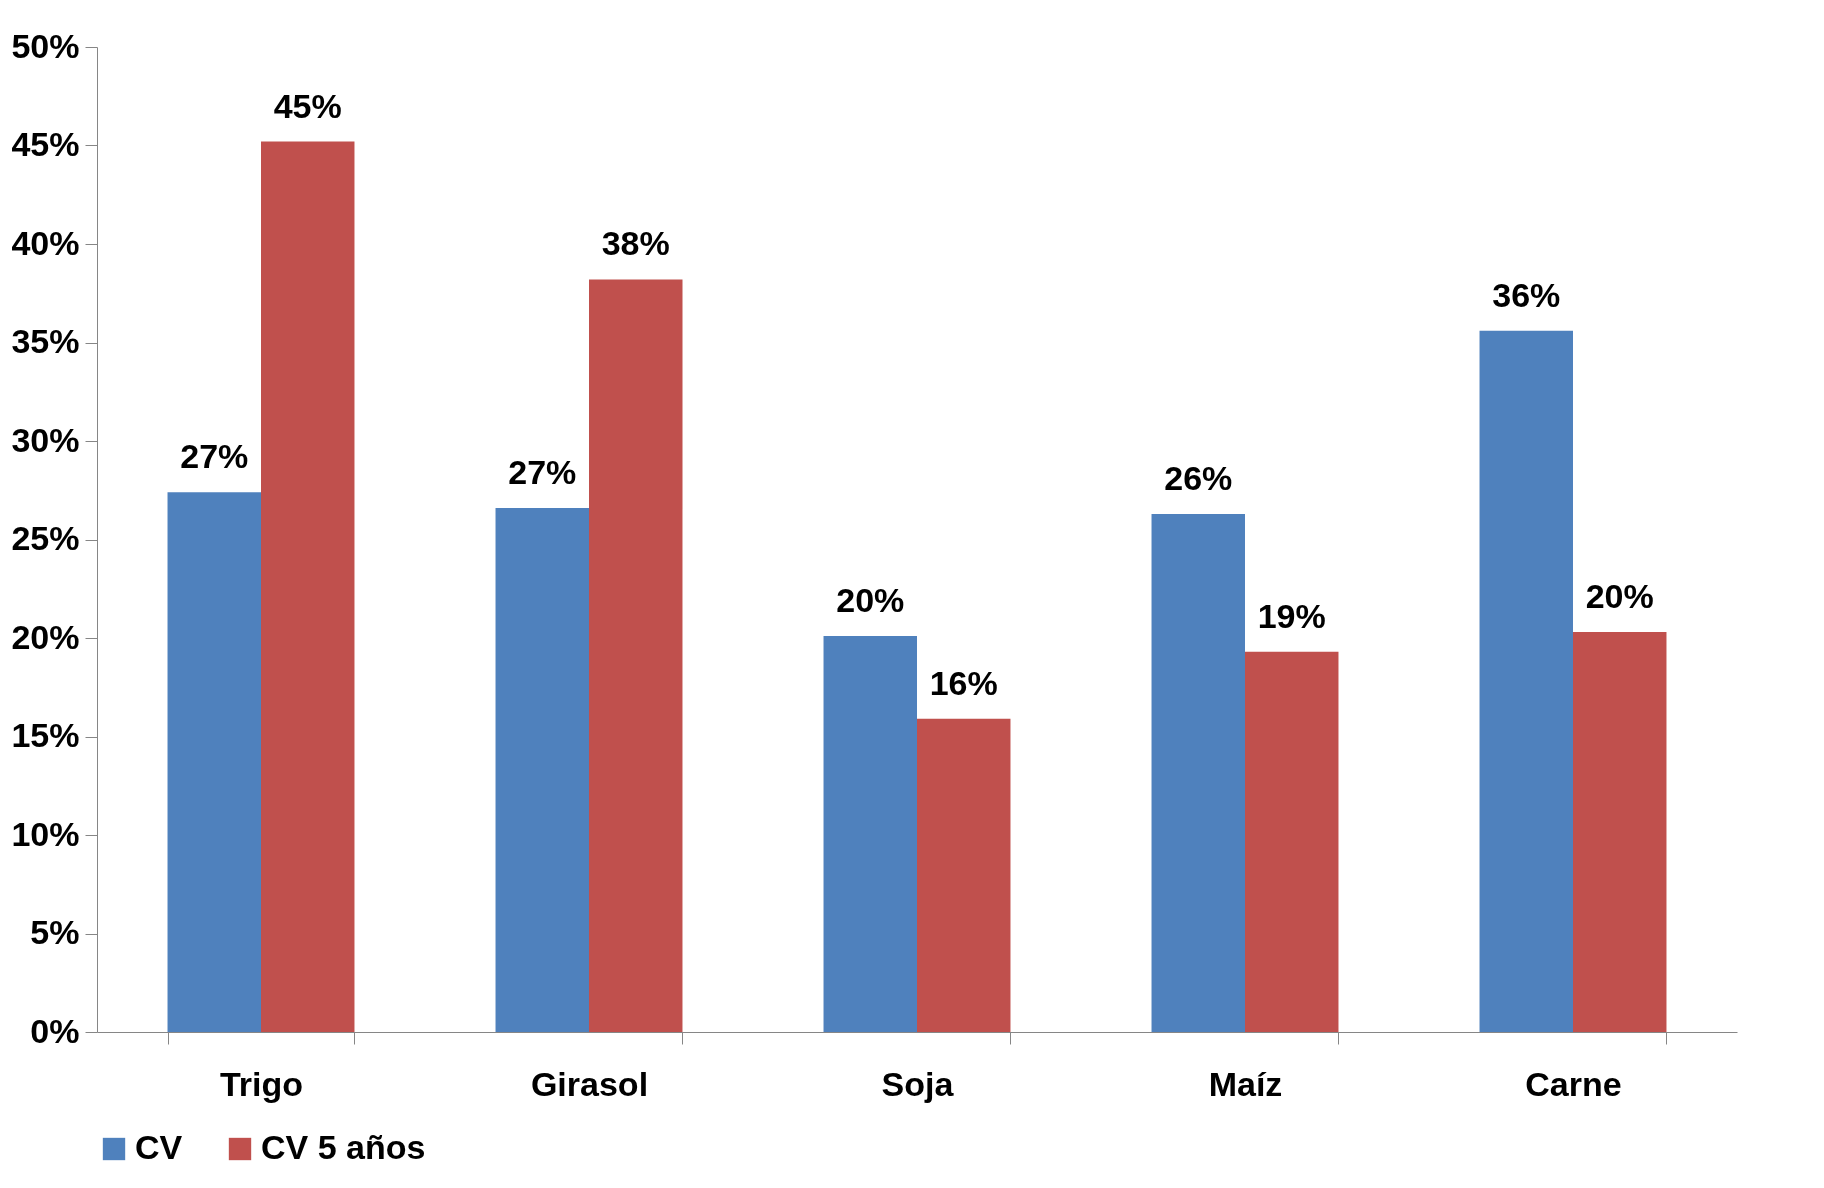  I want to click on y-tick-label: 40%, so click(45, 242).